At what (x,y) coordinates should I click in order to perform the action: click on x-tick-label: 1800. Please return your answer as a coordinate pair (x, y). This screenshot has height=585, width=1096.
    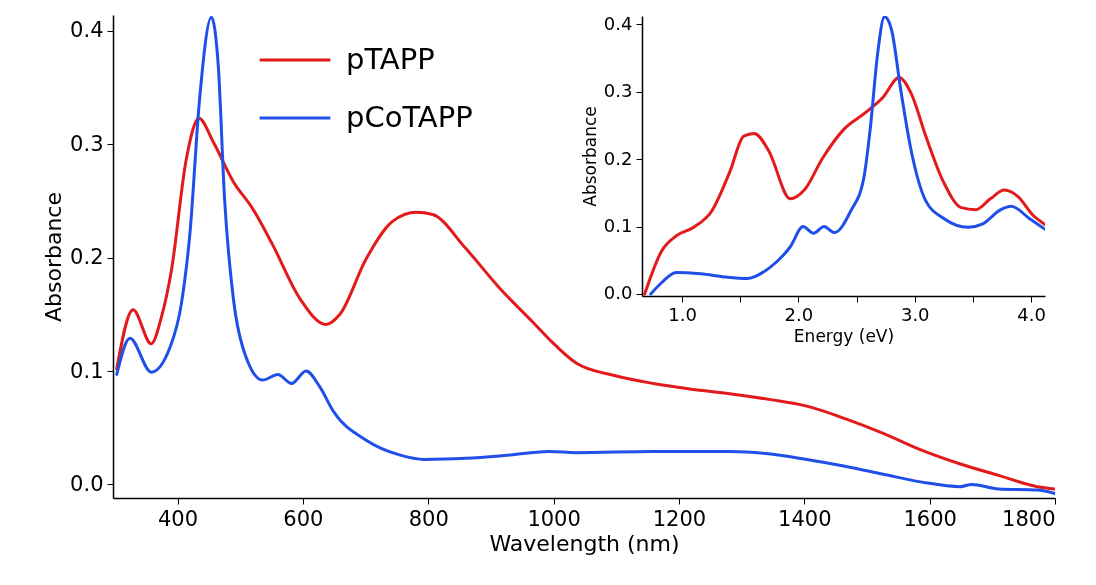
    Looking at the image, I should click on (1029, 518).